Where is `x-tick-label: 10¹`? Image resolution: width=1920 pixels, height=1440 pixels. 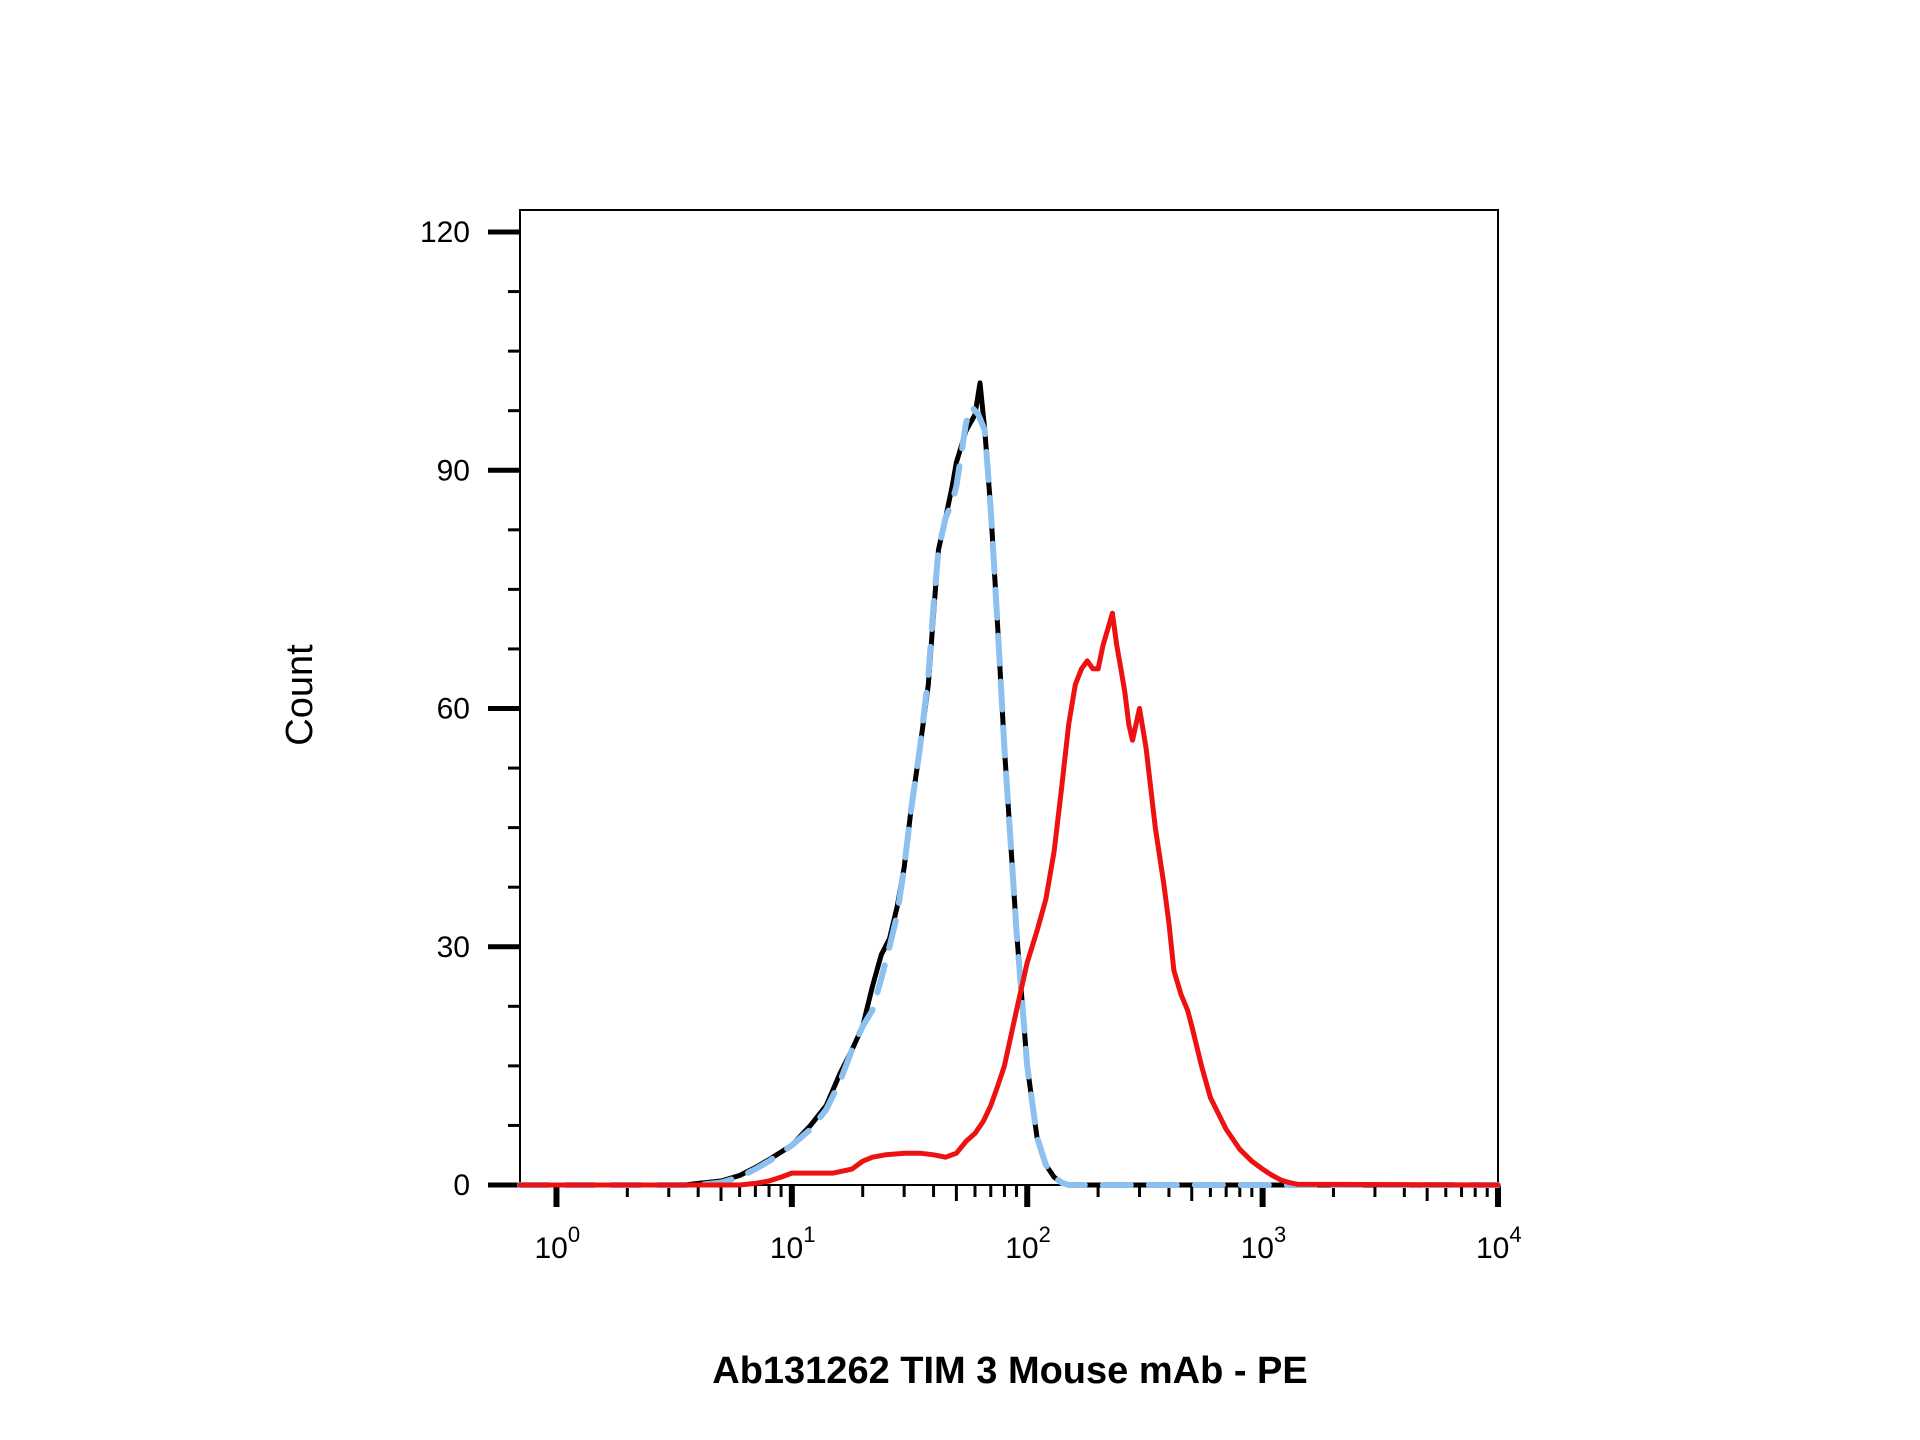 x-tick-label: 10¹ is located at coordinates (793, 1243).